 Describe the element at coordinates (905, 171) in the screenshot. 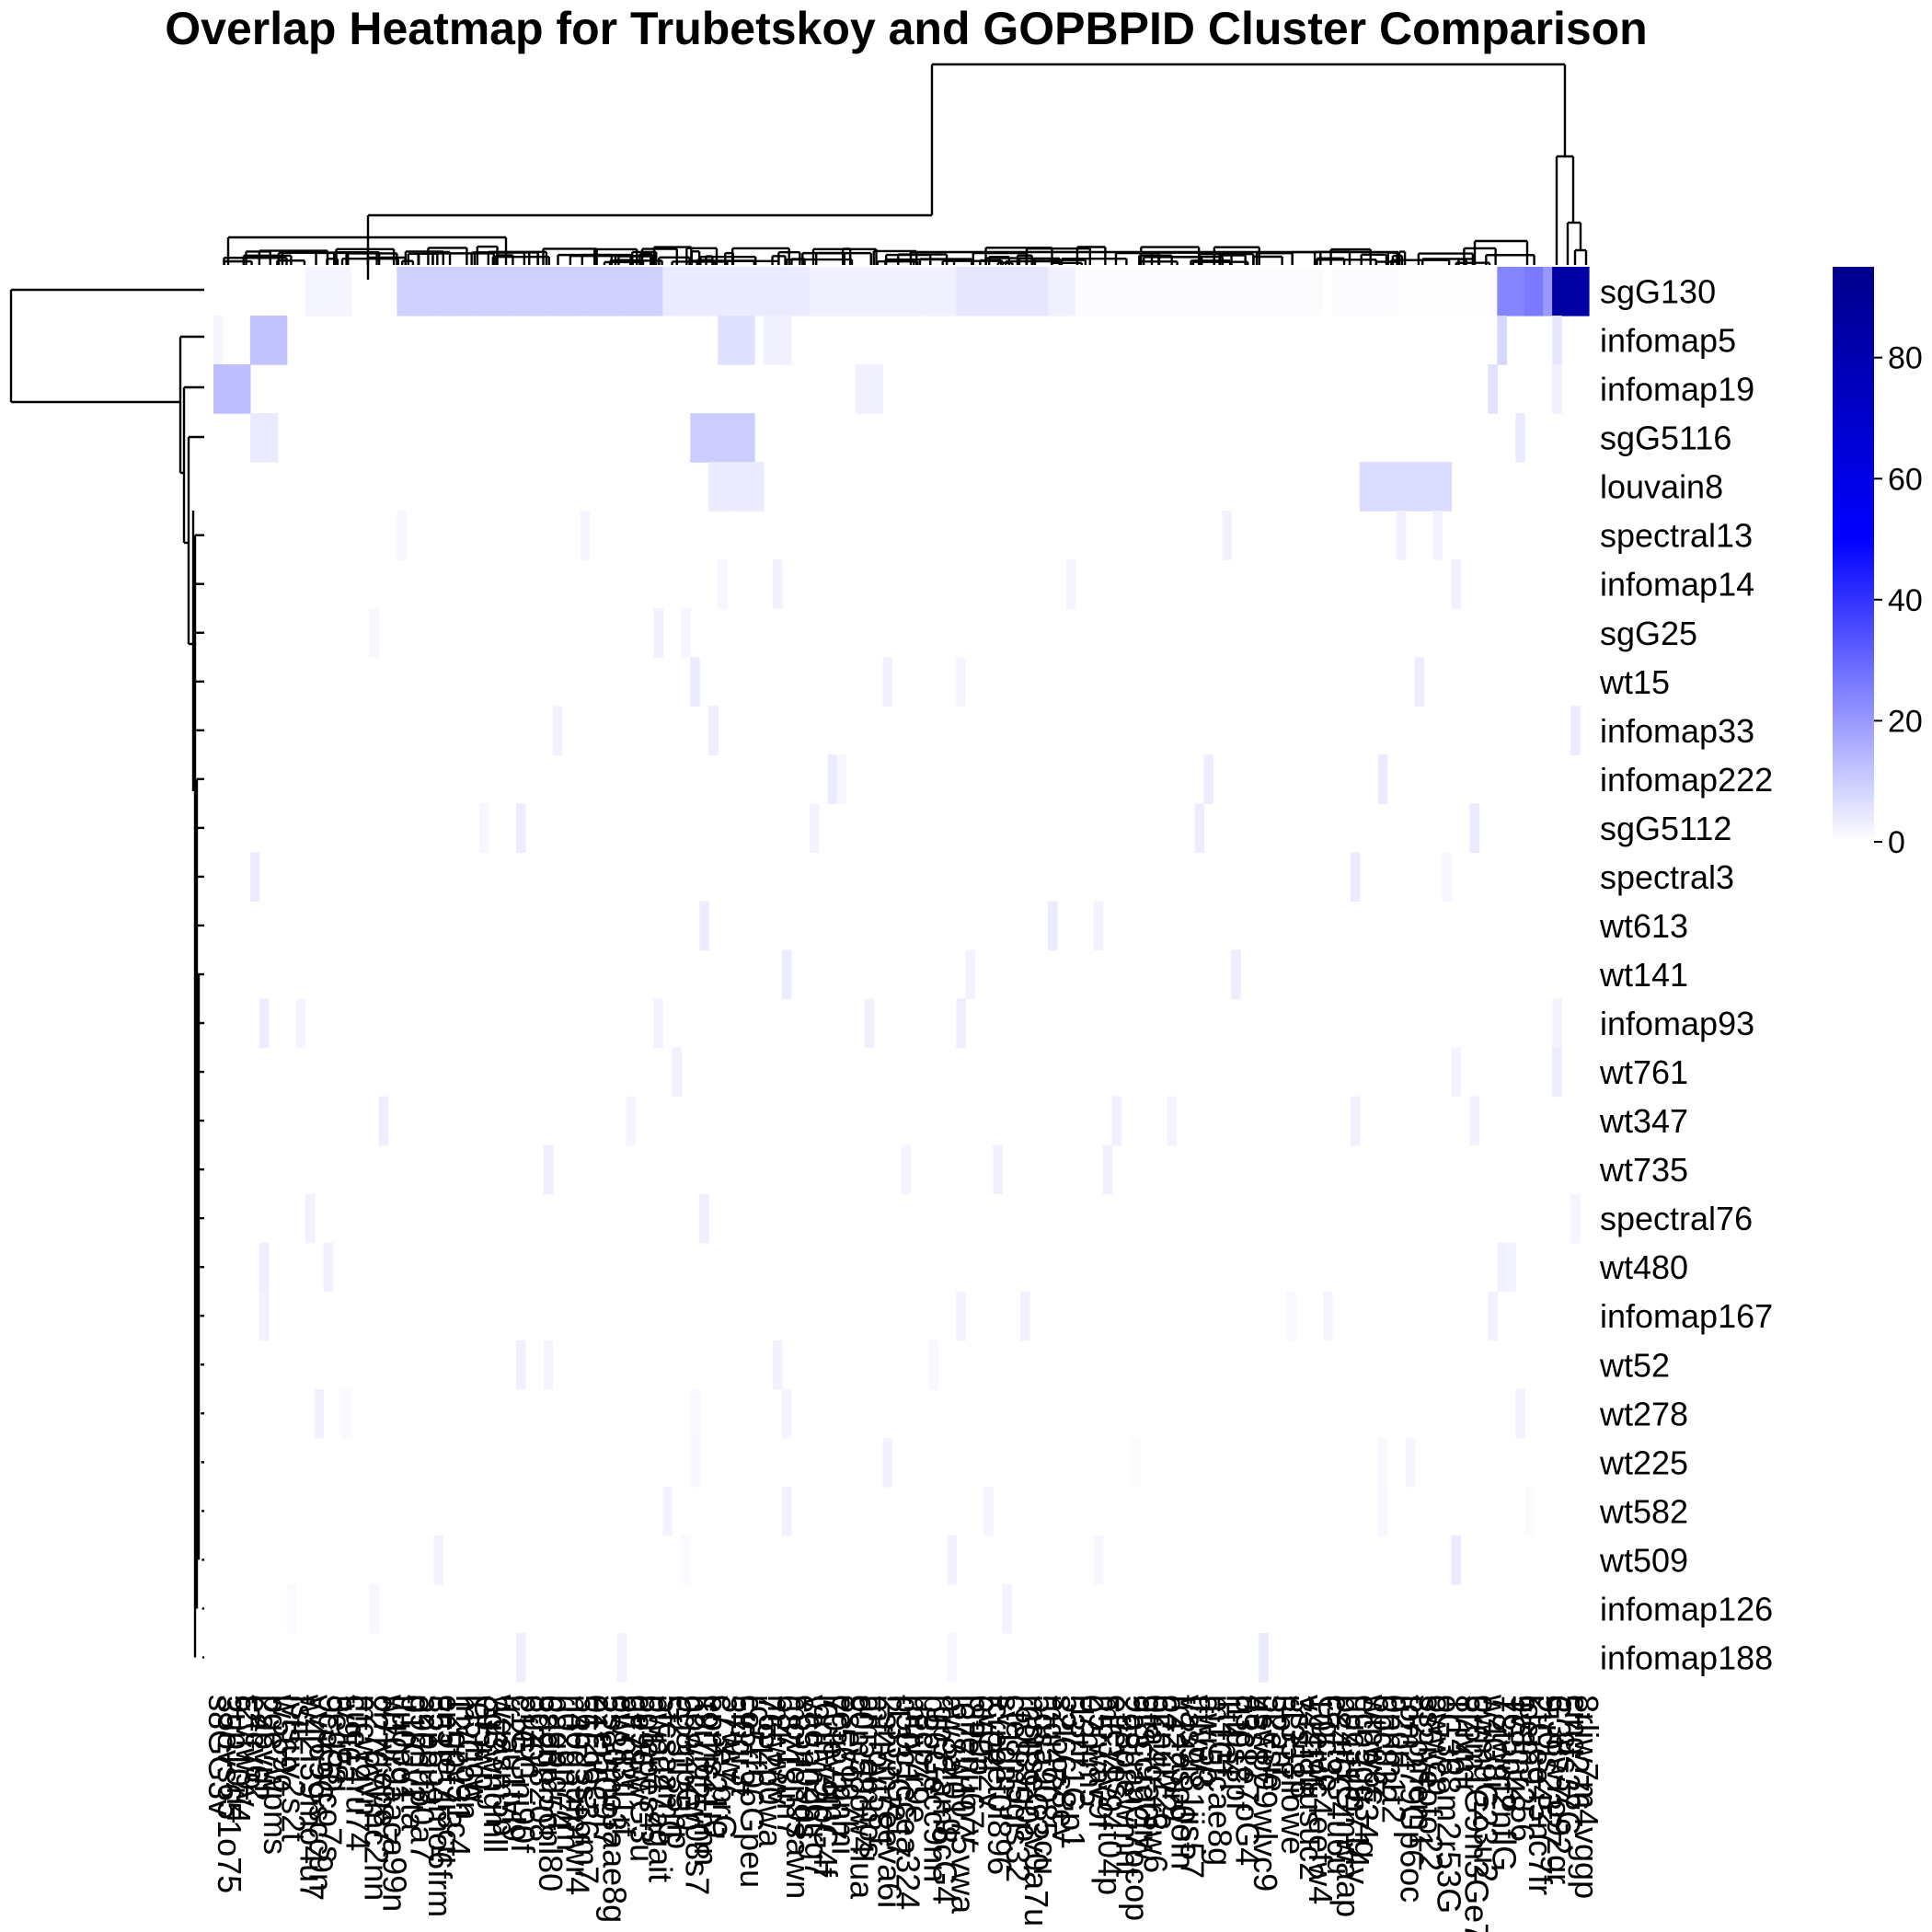

I see `column-dendrogram` at that location.